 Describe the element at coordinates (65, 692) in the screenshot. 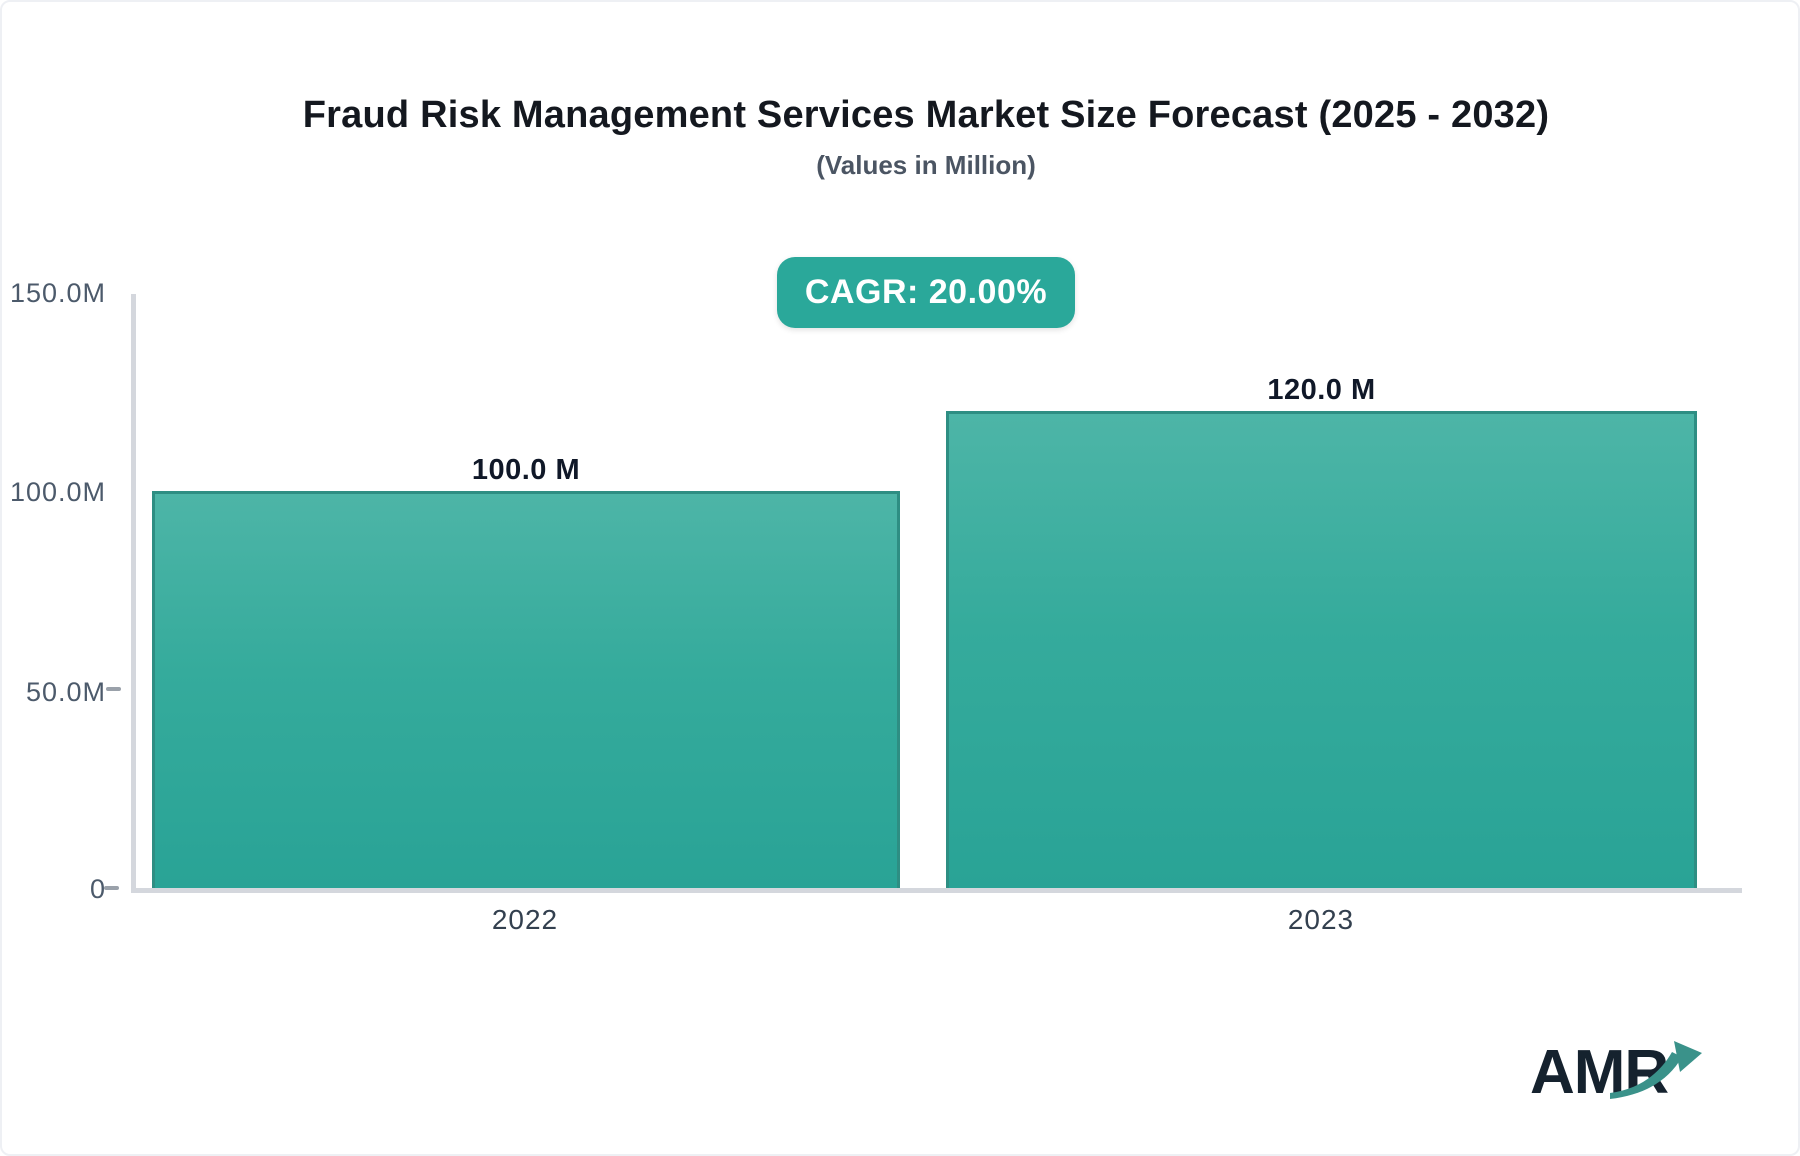

I see `y-tick-label-50: 50.0M` at that location.